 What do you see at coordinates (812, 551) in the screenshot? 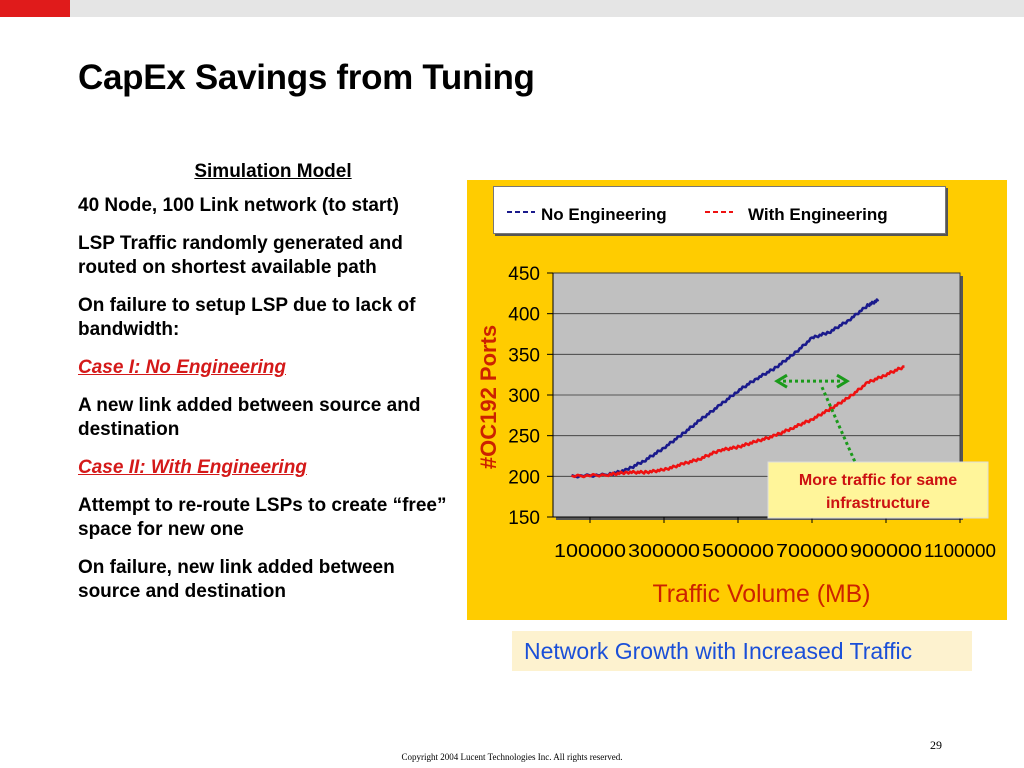
I see `x-tick-label: 700000` at bounding box center [812, 551].